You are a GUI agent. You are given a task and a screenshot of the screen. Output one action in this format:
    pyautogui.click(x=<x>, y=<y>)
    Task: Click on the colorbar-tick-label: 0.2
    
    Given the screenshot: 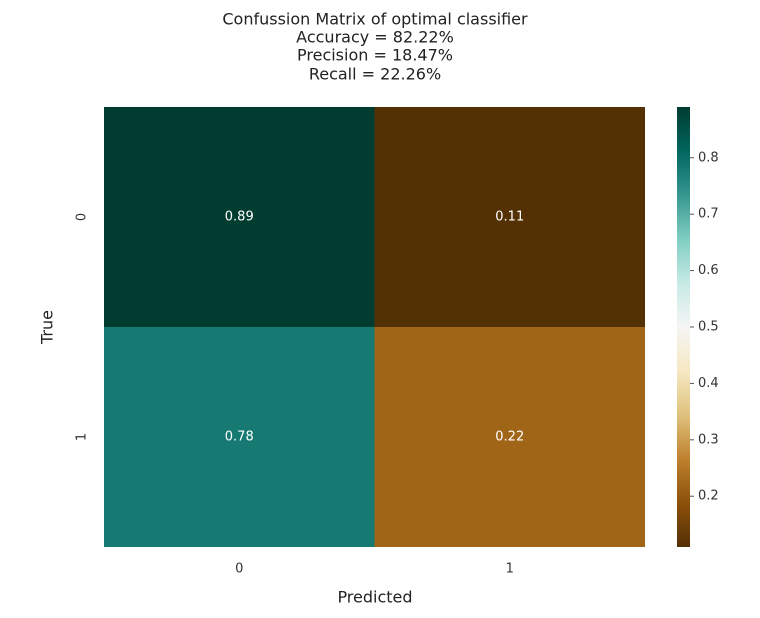 What is the action you would take?
    pyautogui.click(x=708, y=496)
    